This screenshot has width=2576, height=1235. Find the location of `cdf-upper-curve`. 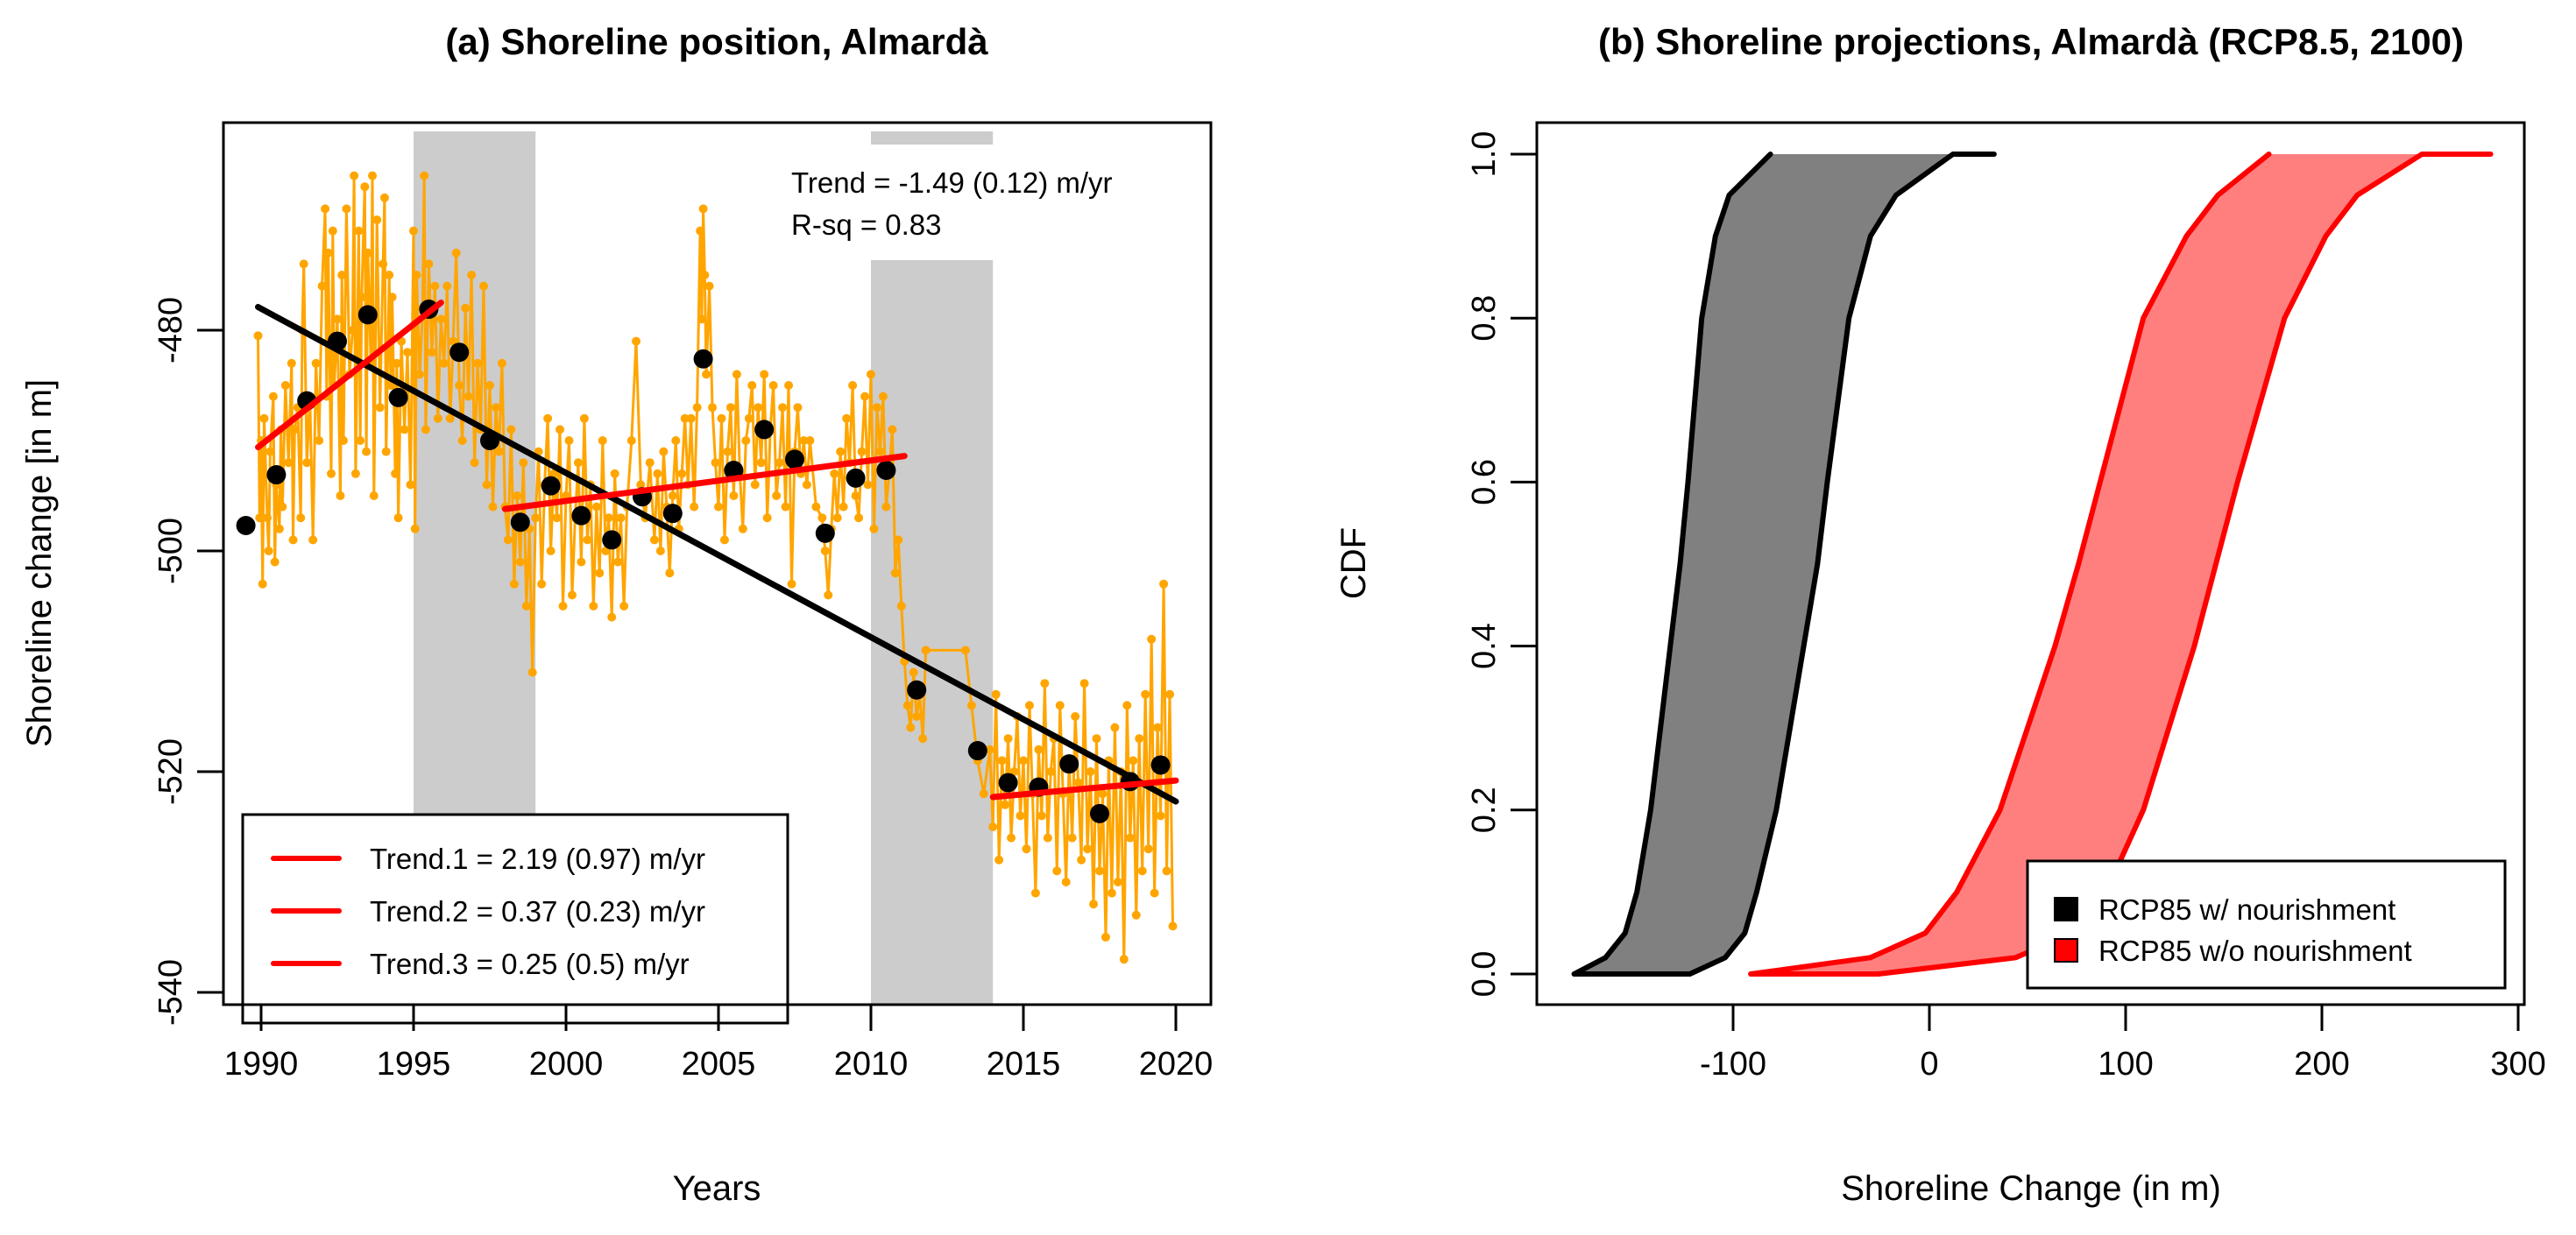

cdf-upper-curve is located at coordinates (1784, 564).